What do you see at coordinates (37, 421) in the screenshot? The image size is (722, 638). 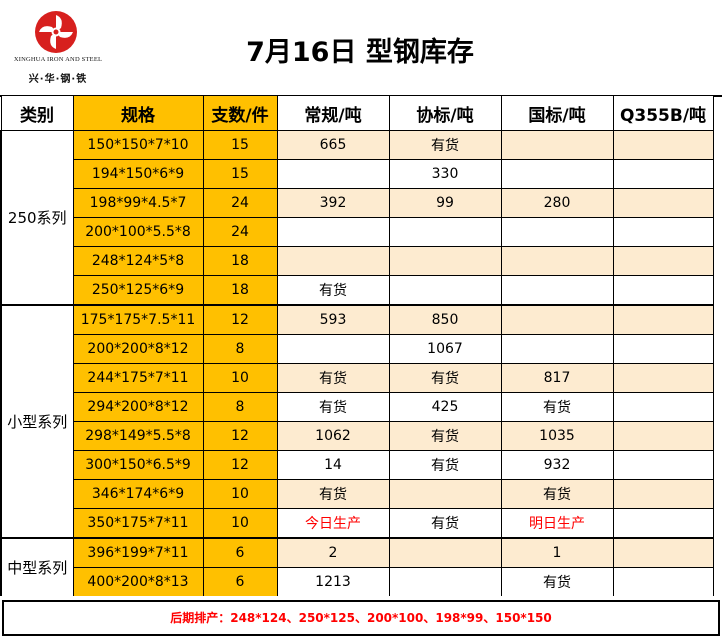 I see `category-cell: 小型系列` at bounding box center [37, 421].